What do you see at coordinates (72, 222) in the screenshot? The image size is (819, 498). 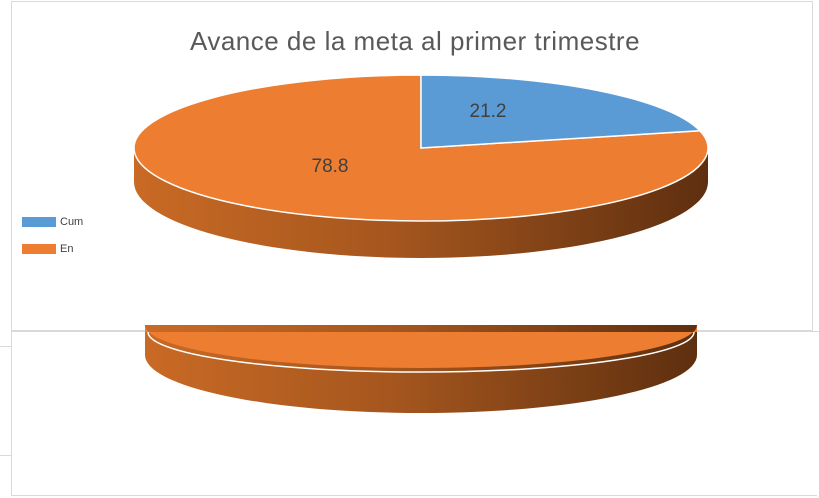 I see `legend-label: Cum` at bounding box center [72, 222].